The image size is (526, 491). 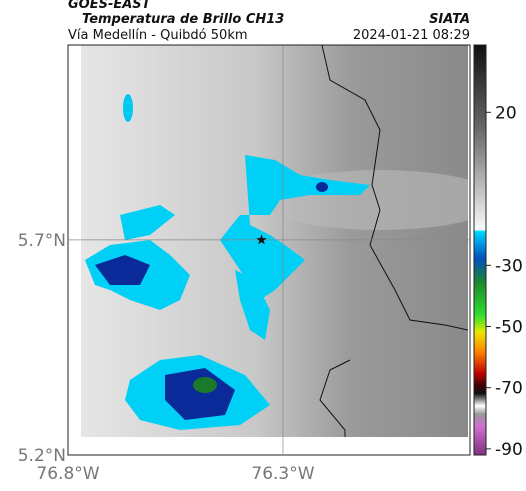 I want to click on colorbar-tick-label: -70, so click(x=509, y=389).